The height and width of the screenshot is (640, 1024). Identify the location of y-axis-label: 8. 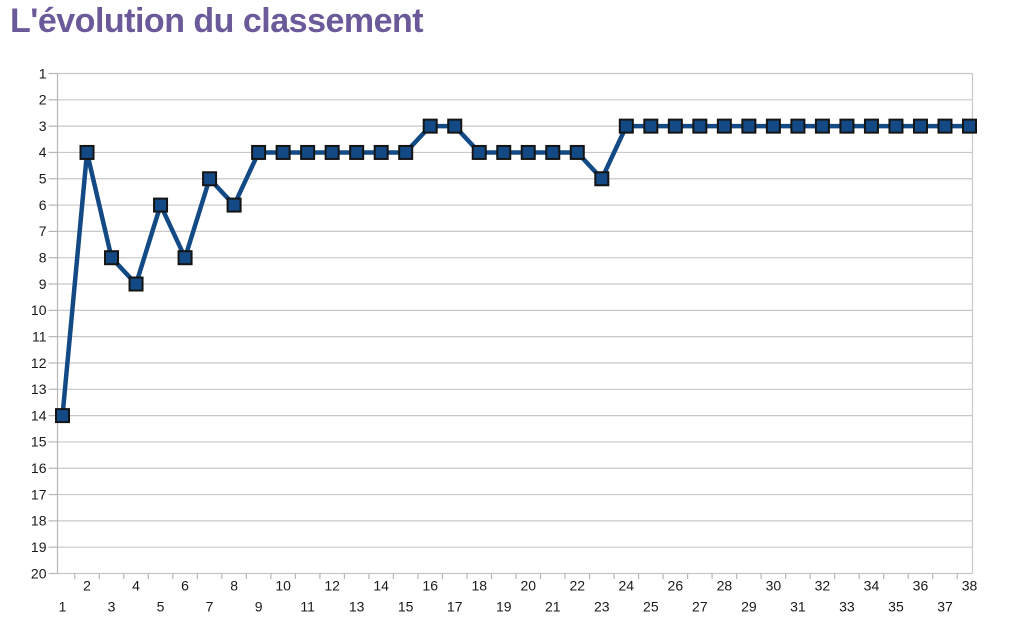
(43, 258).